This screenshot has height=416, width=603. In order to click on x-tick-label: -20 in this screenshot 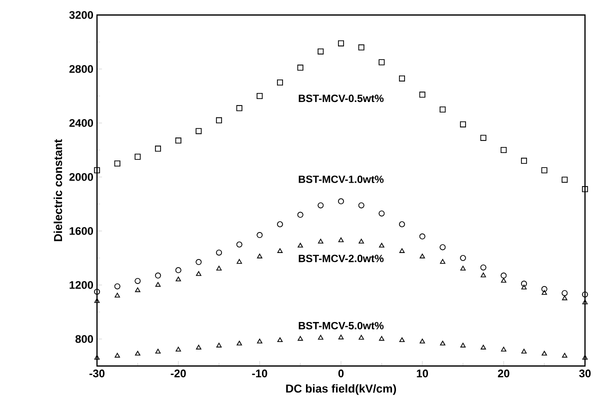, I will do `click(178, 374)`.